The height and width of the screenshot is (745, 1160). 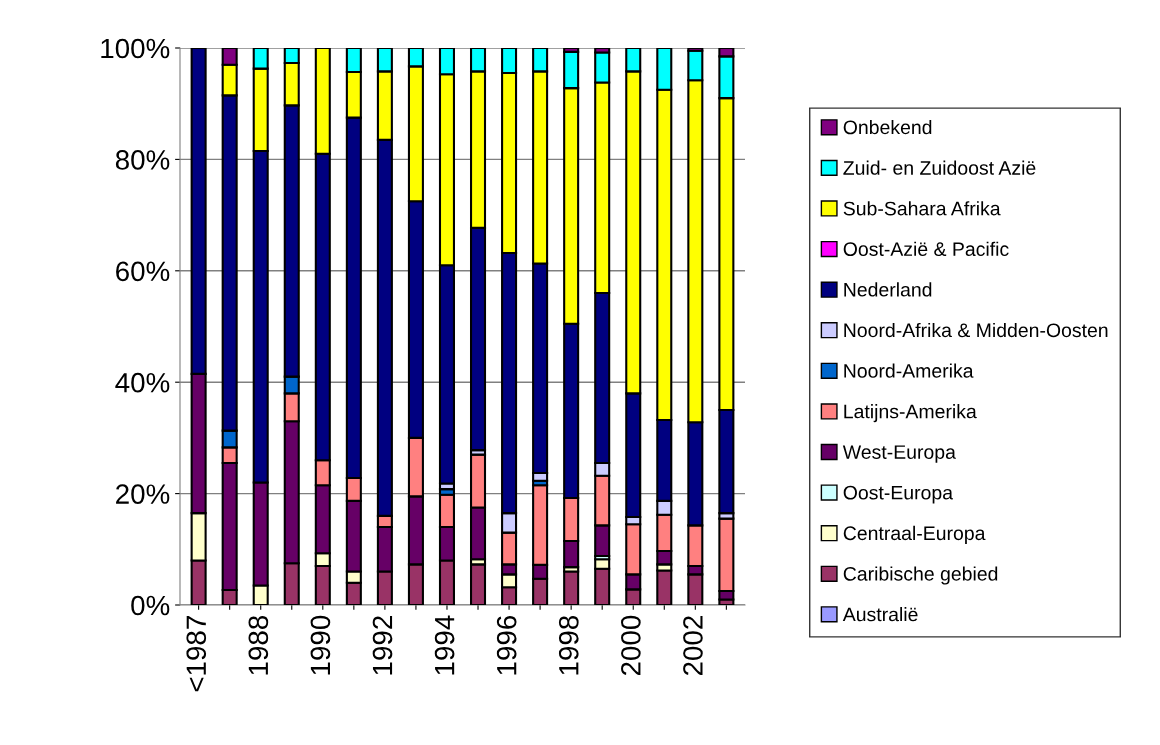 What do you see at coordinates (939, 167) in the screenshot?
I see `legend-label: Zuid- en Zuidoost Azië` at bounding box center [939, 167].